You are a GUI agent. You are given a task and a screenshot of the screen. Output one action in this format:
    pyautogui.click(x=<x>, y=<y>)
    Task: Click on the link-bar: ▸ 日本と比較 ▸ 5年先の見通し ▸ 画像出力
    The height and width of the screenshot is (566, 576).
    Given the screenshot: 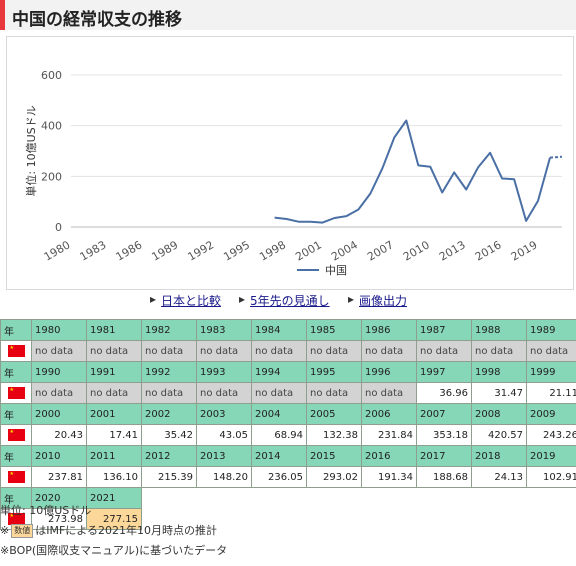 What is the action you would take?
    pyautogui.click(x=288, y=301)
    